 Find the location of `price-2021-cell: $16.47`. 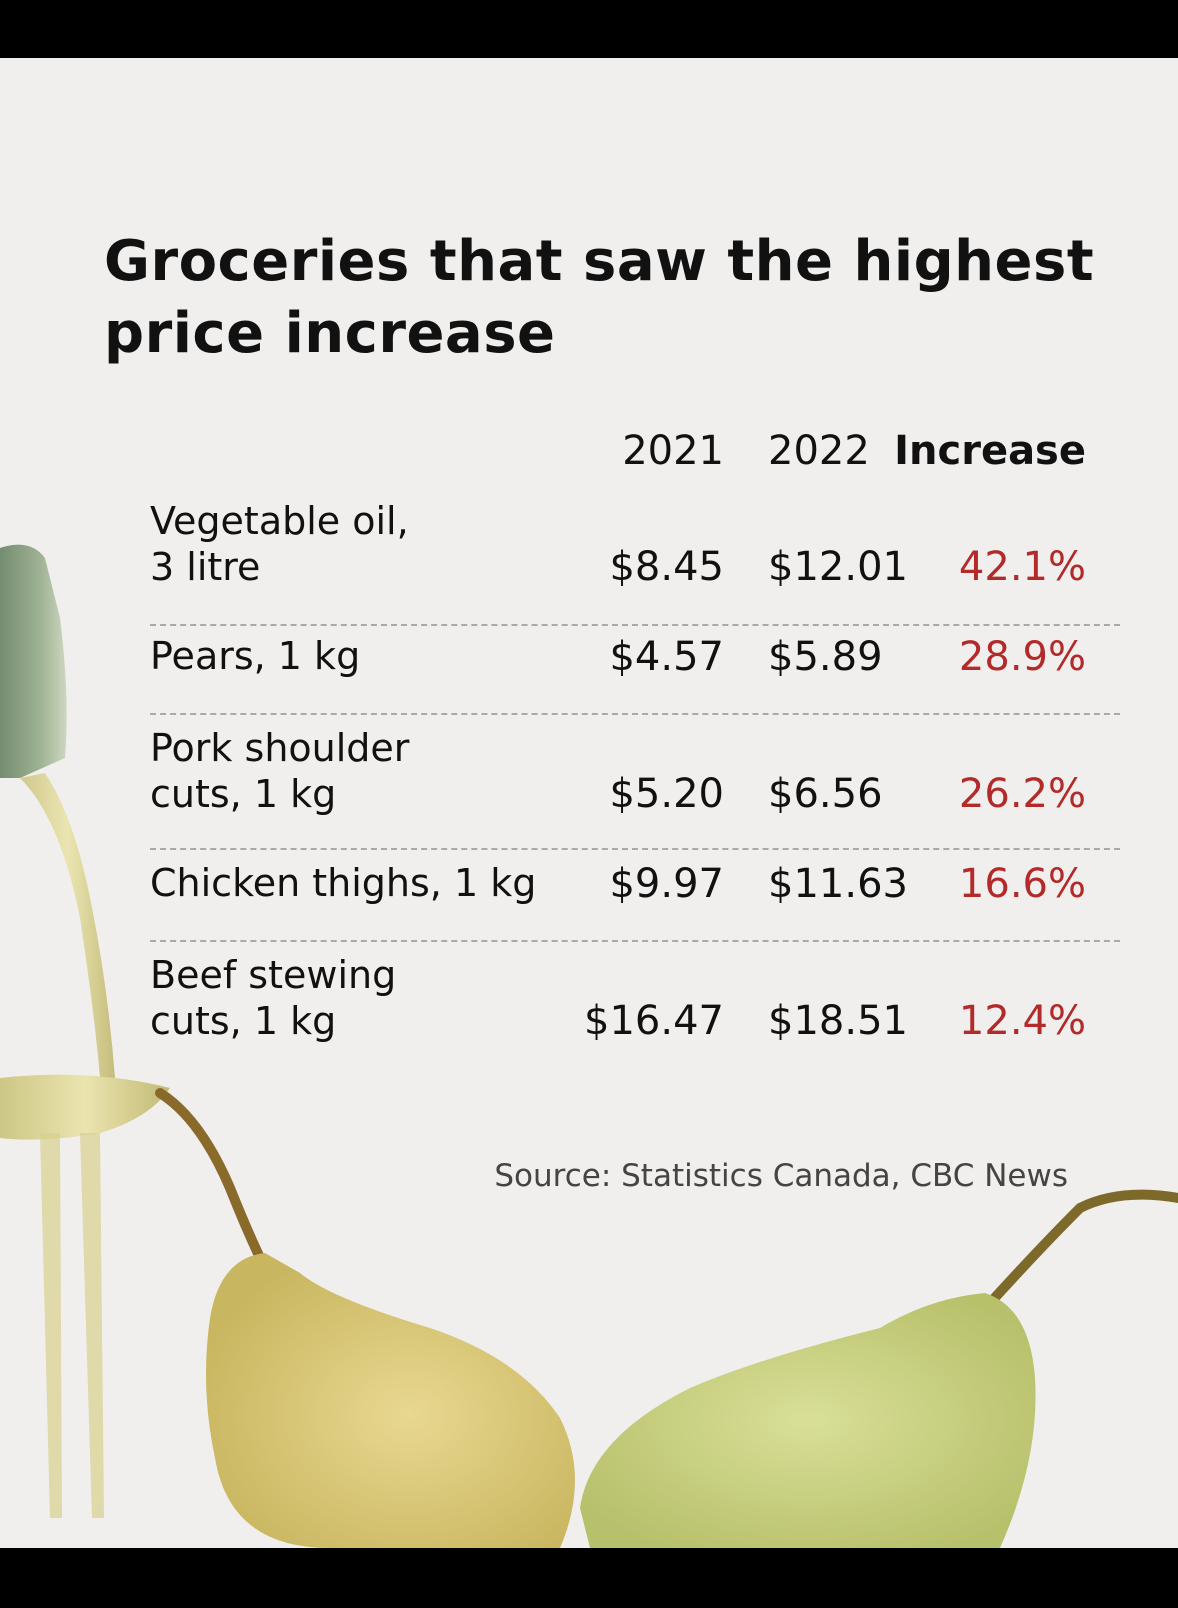

price-2021-cell: $16.47 is located at coordinates (654, 1021).